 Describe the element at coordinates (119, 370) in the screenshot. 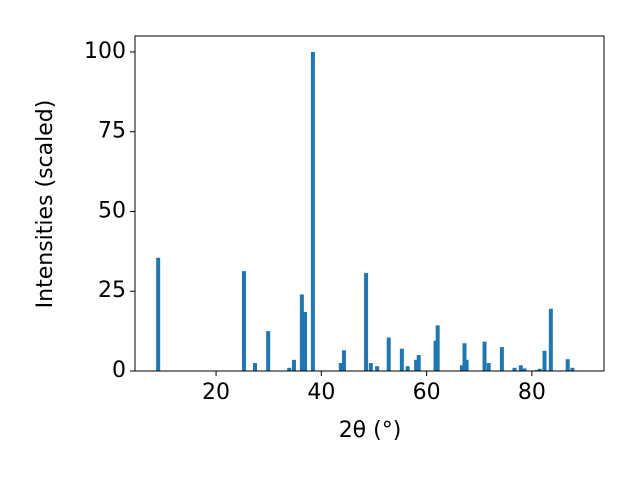

I see `y-tick-label: 0` at that location.